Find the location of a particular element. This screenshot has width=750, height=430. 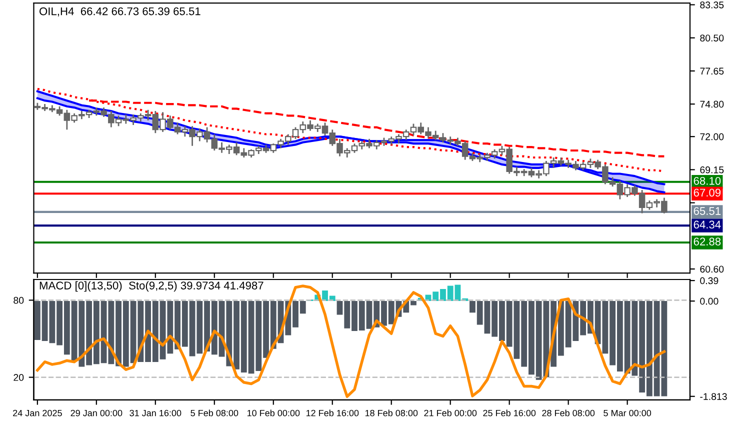

y-tick-label: 69.15 is located at coordinates (712, 170).